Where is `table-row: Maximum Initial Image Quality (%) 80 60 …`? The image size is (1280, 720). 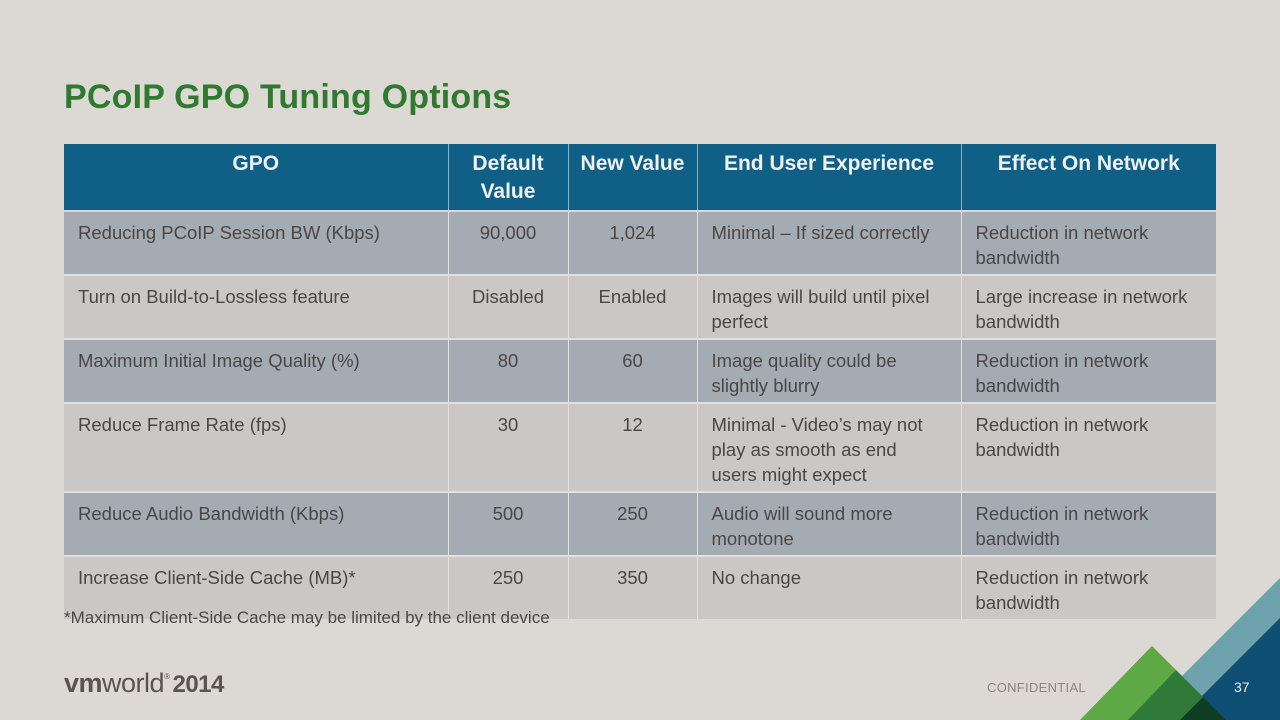 table-row: Maximum Initial Image Quality (%) 80 60 … is located at coordinates (640, 370).